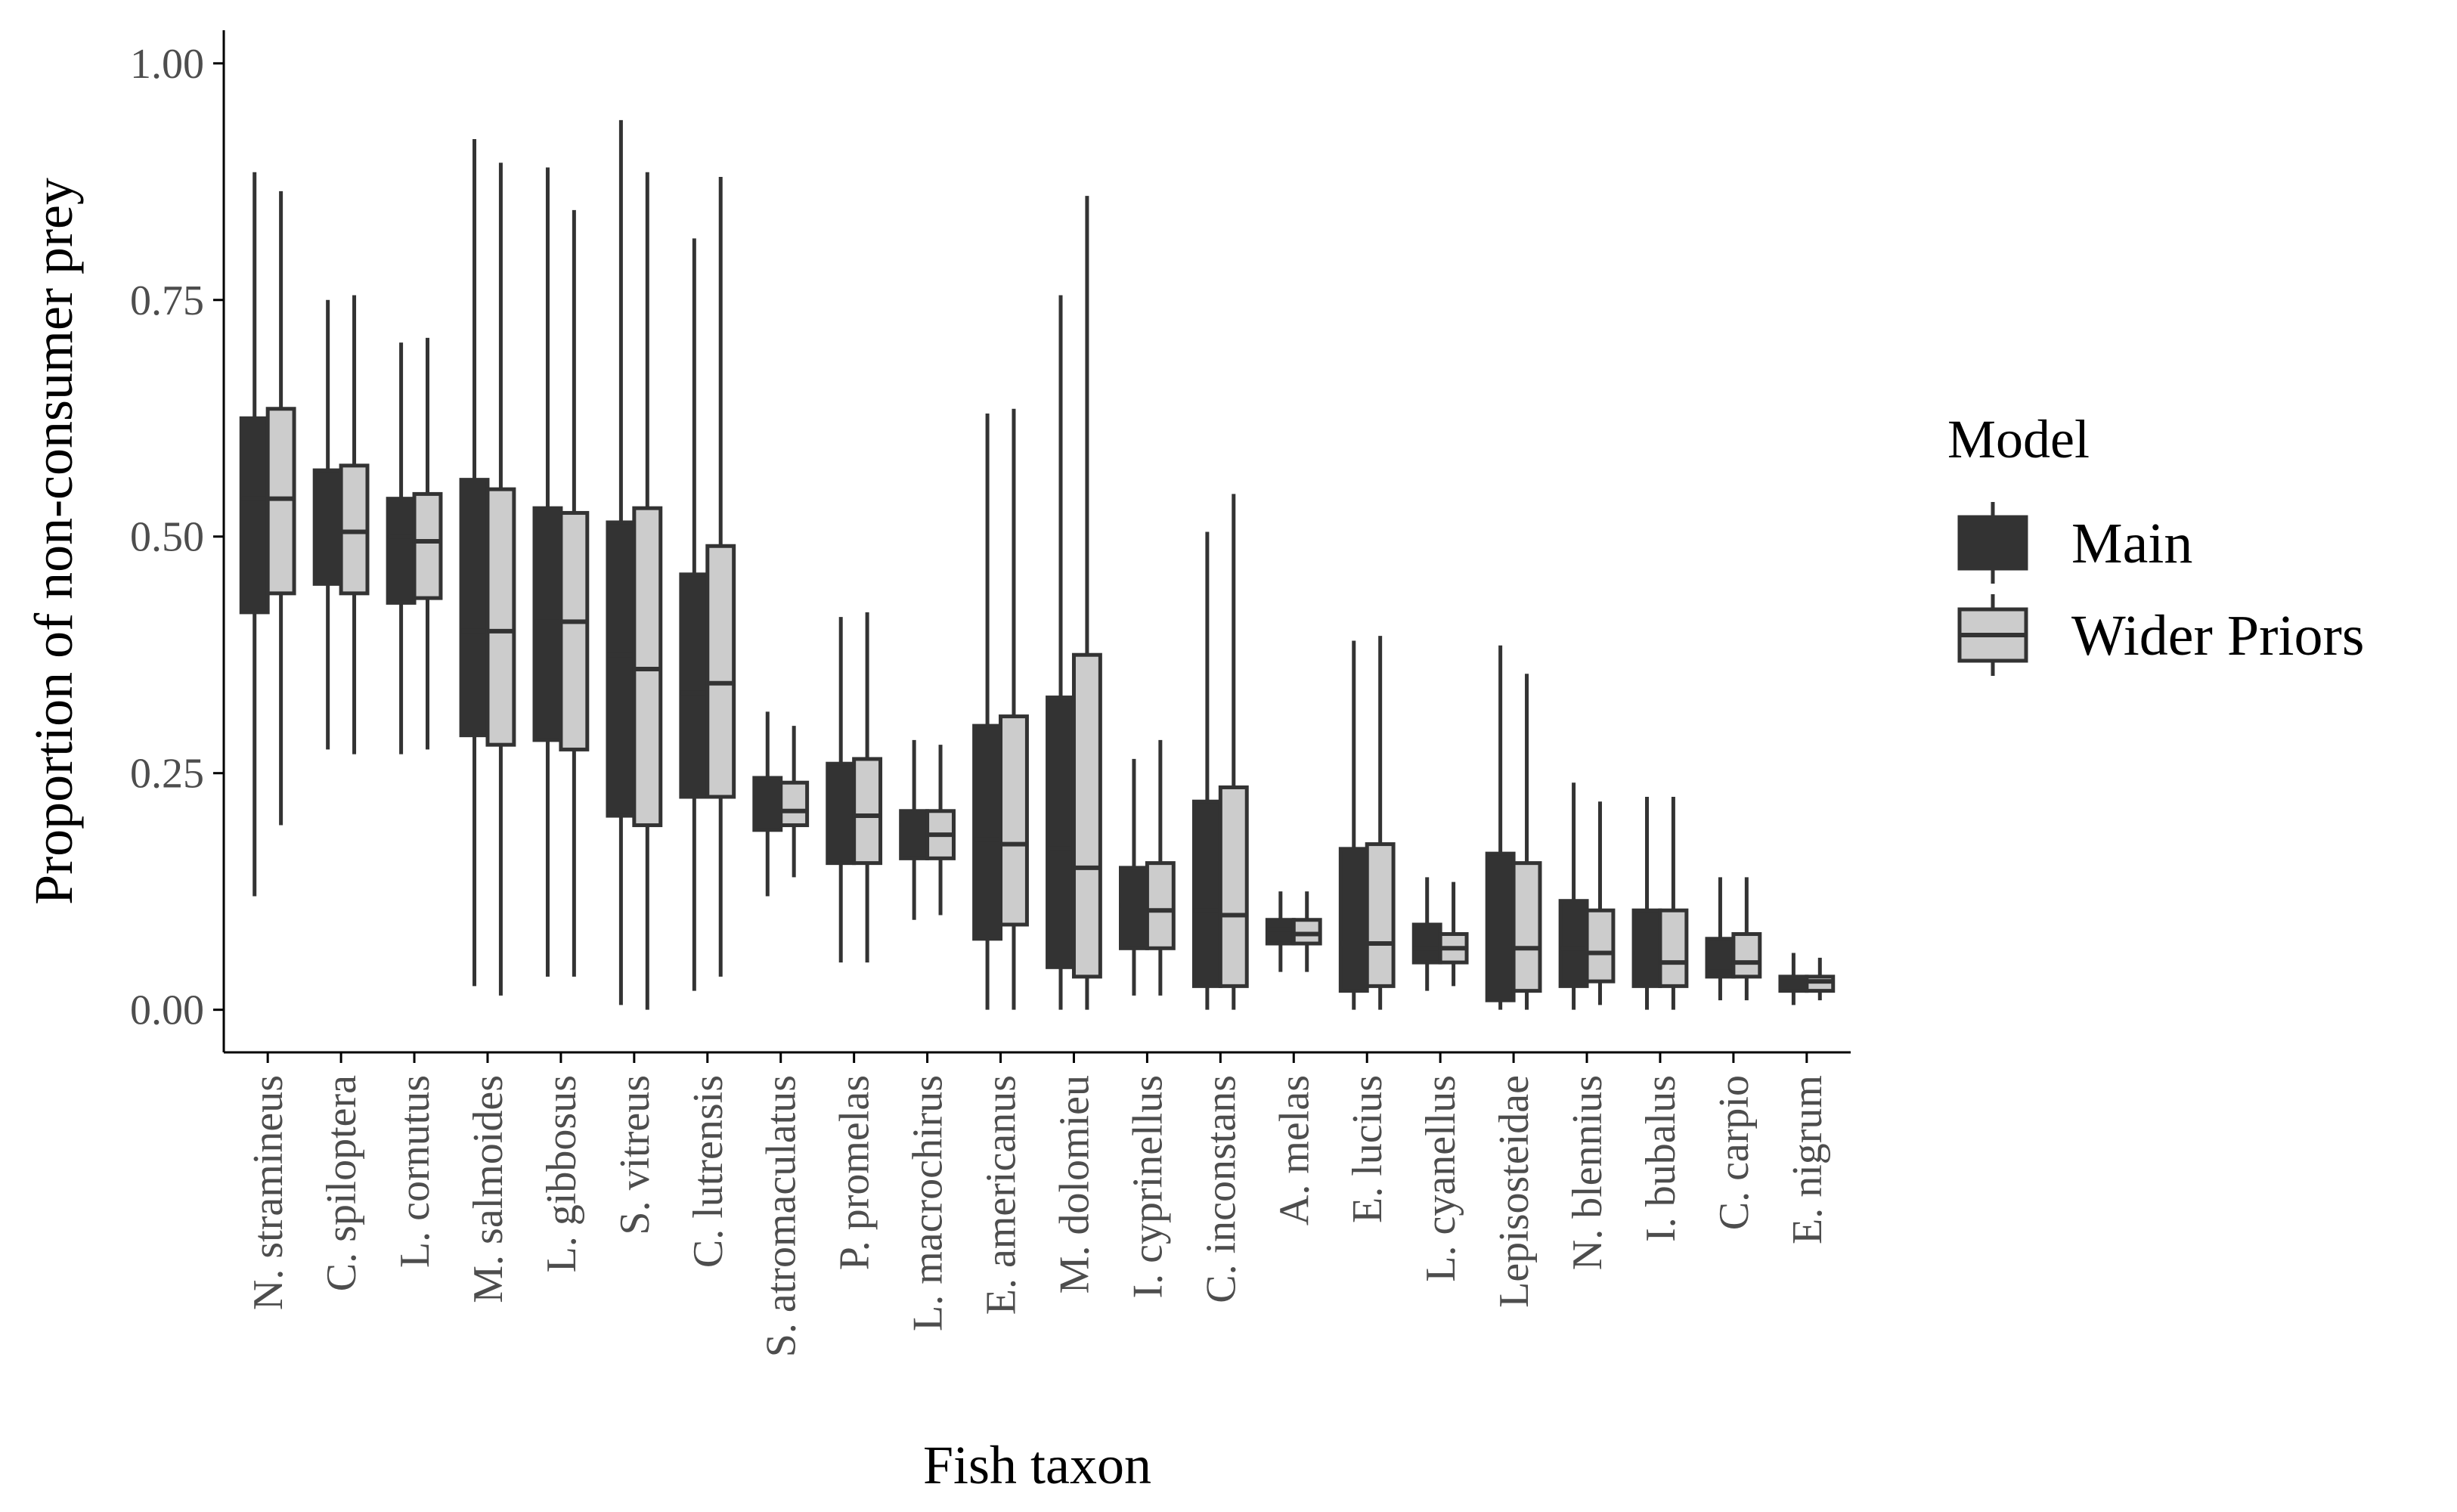  Describe the element at coordinates (635, 1155) in the screenshot. I see `x-tick-label-s-vitreus: S. vitreus` at that location.